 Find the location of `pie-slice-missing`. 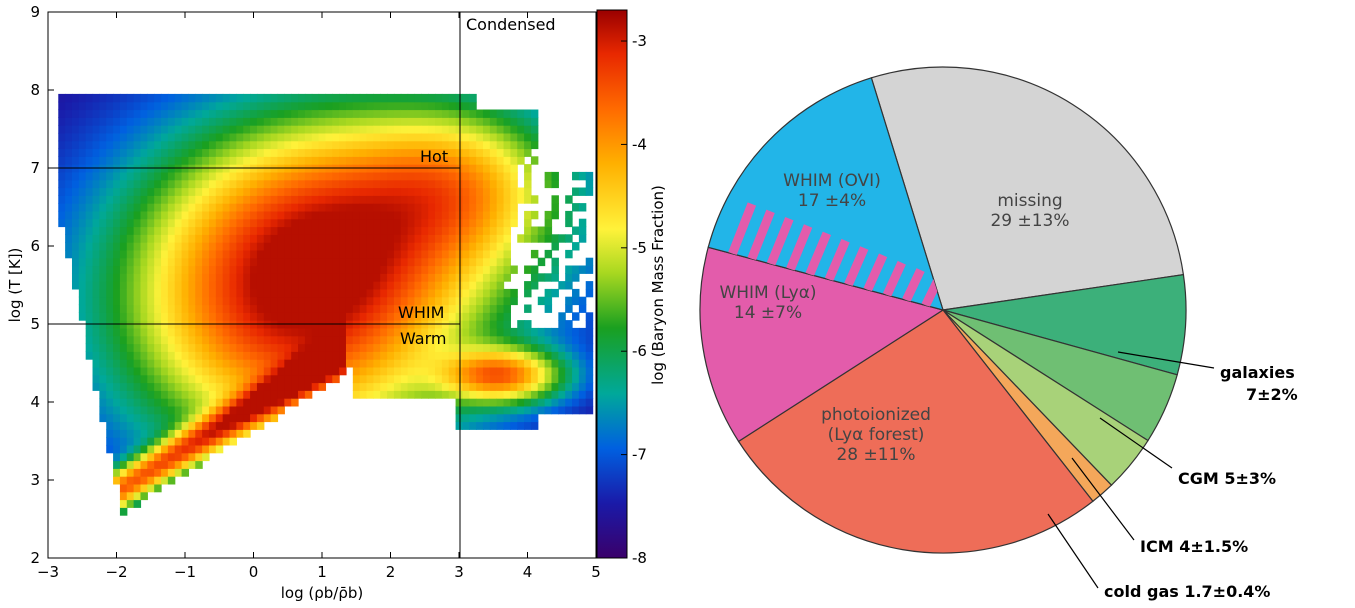

pie-slice-missing is located at coordinates (1027, 188).